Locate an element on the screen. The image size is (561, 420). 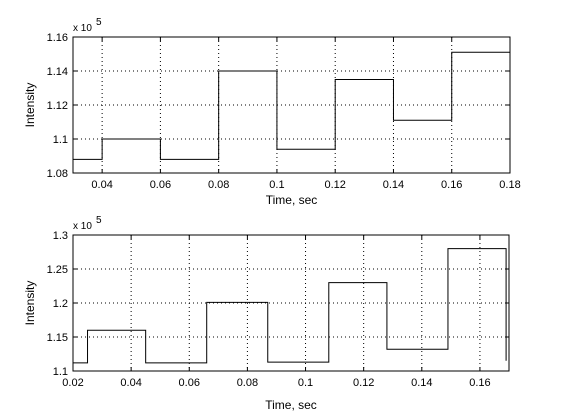
plot-1-x-tick-label-3: 0.1 is located at coordinates (276, 185).